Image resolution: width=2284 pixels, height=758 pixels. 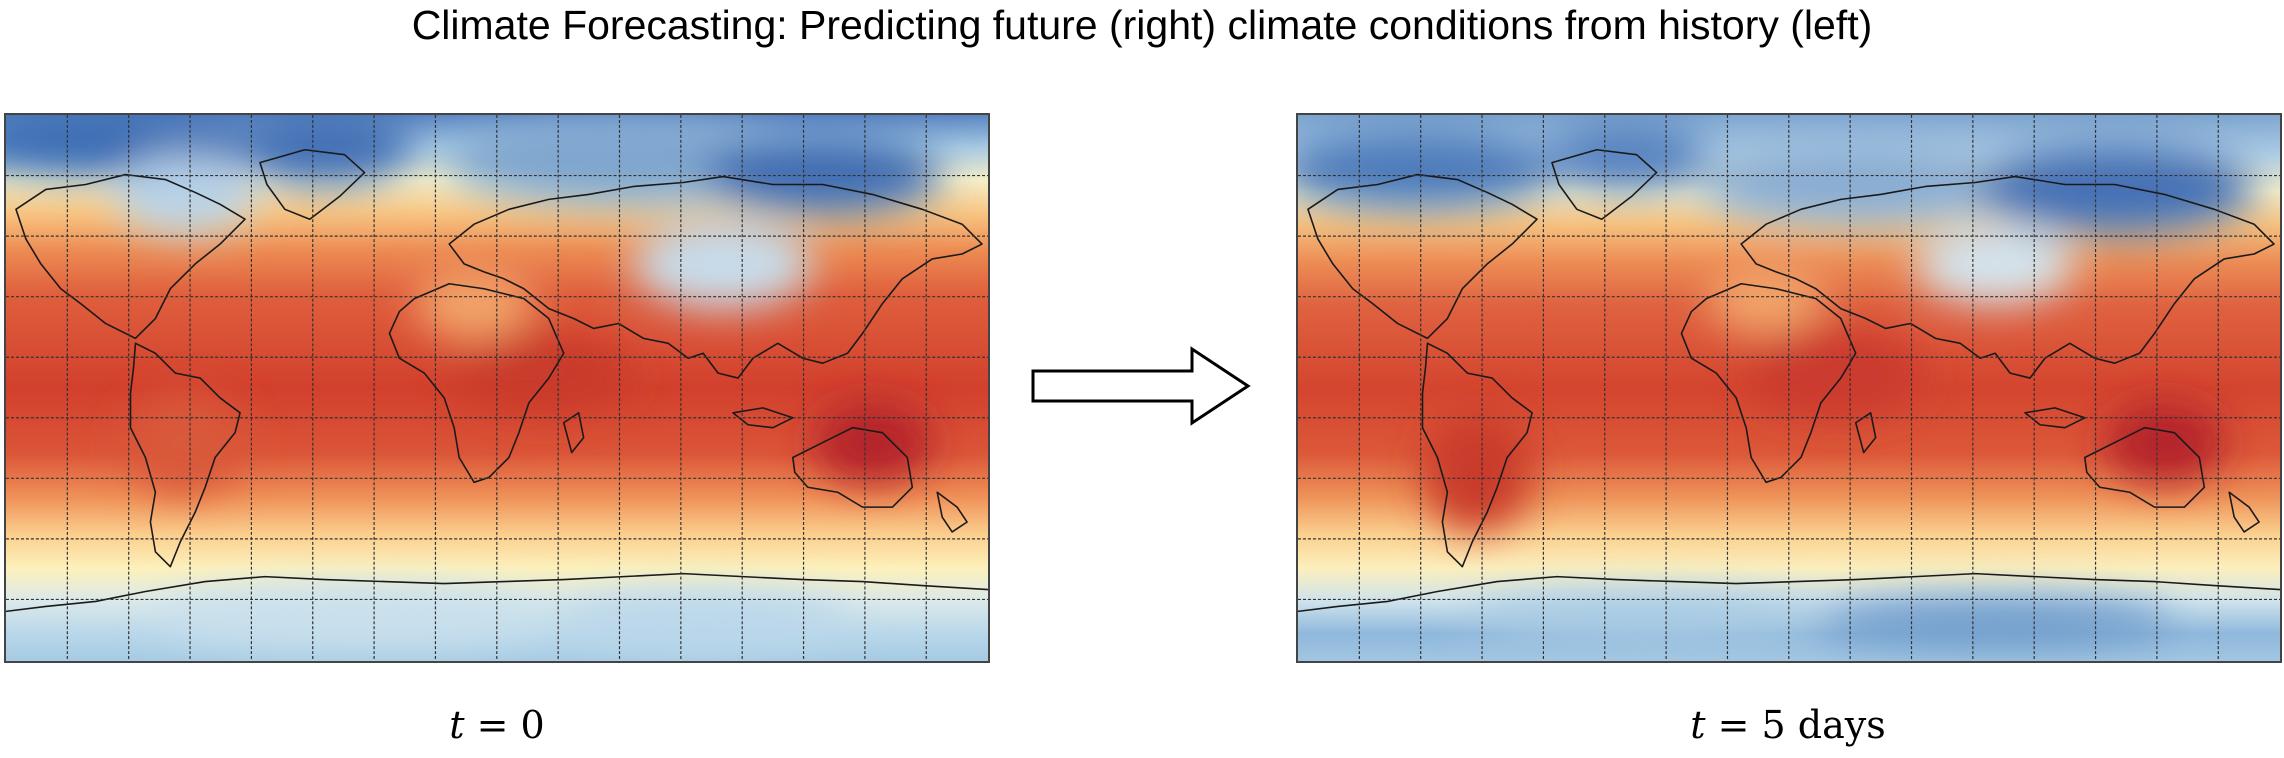 I want to click on caption-t5-variable: t, so click(x=1698, y=725).